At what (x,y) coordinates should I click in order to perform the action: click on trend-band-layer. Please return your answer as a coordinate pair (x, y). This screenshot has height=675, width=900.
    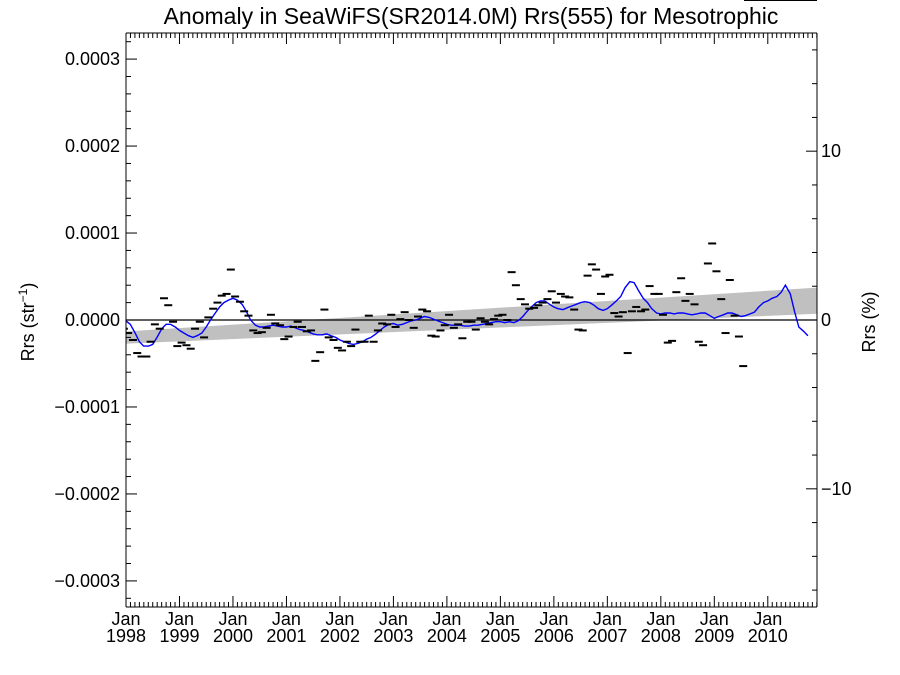
    Looking at the image, I should click on (471, 315).